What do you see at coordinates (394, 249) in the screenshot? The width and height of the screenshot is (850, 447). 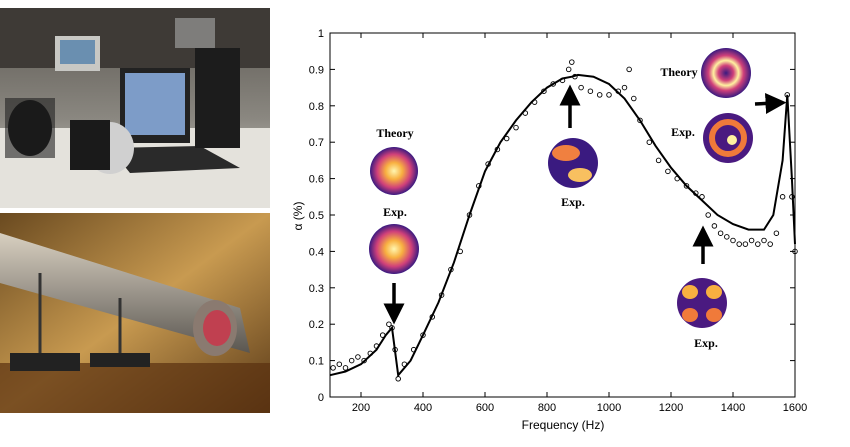 I see `mode-image-exp-left` at bounding box center [394, 249].